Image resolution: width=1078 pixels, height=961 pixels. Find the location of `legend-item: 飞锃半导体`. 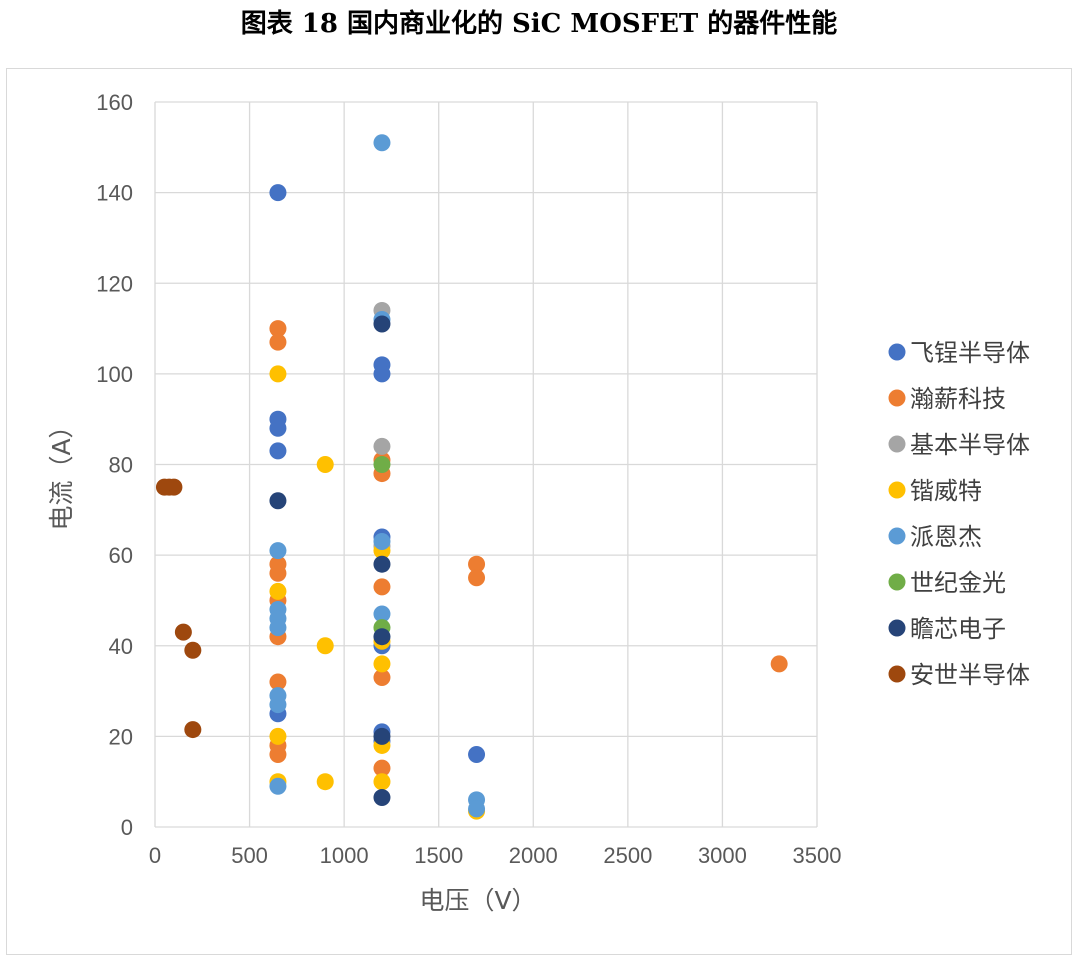

legend-item: 飞锃半导体 is located at coordinates (959, 353).